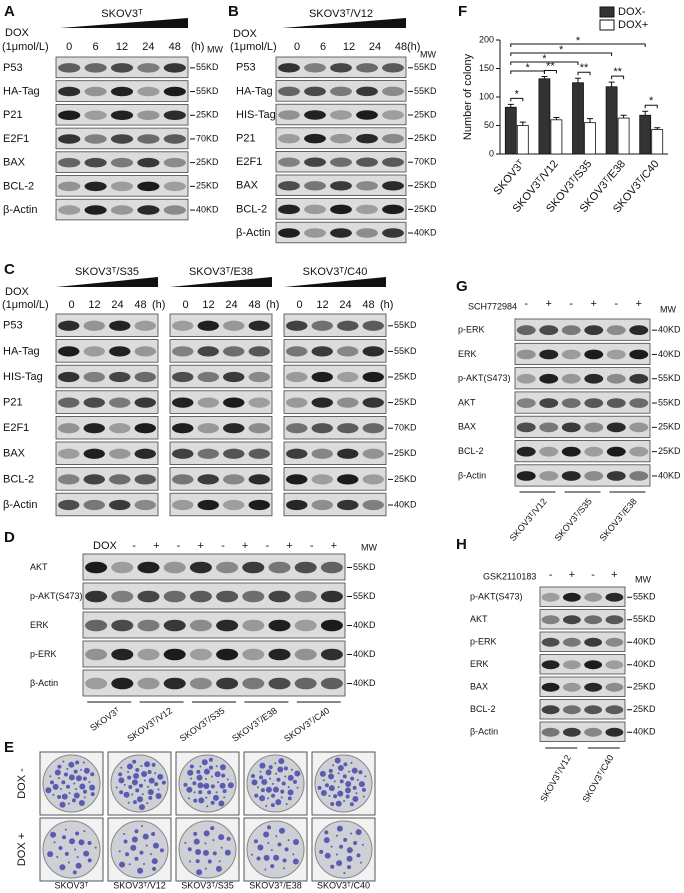 Image resolution: width=684 pixels, height=893 pixels. What do you see at coordinates (254, 305) in the screenshot?
I see `time: 48` at bounding box center [254, 305].